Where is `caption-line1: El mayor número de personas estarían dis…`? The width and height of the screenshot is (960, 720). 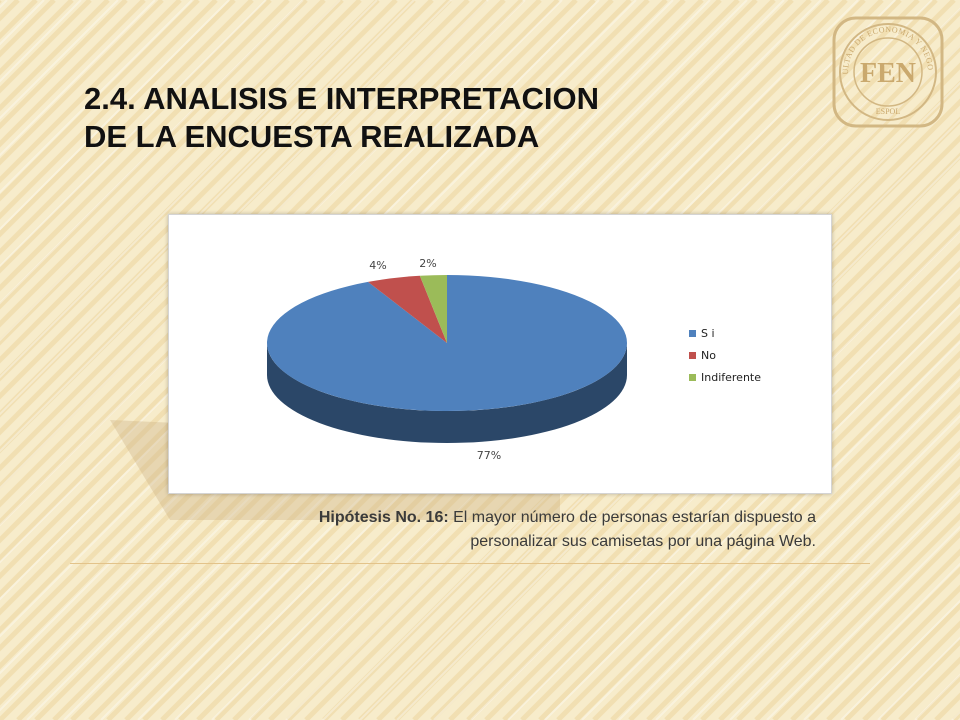 caption-line1: El mayor número de personas estarían dis… is located at coordinates (632, 517).